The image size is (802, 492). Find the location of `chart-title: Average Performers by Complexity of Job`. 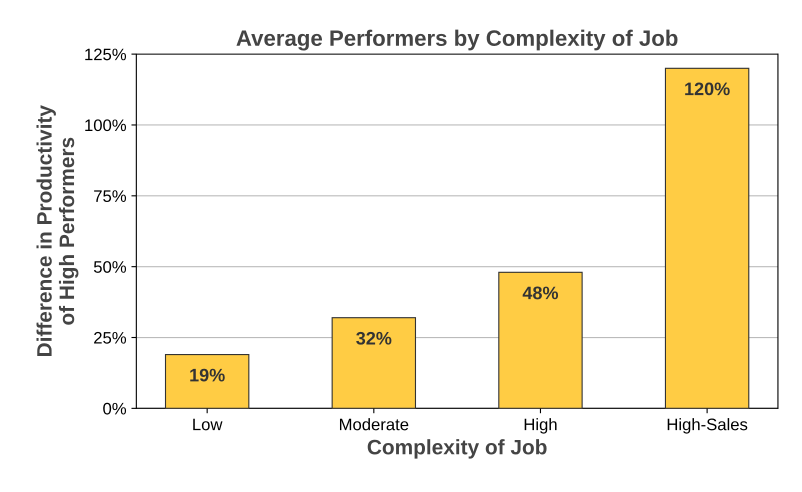

chart-title: Average Performers by Complexity of Job is located at coordinates (457, 40).